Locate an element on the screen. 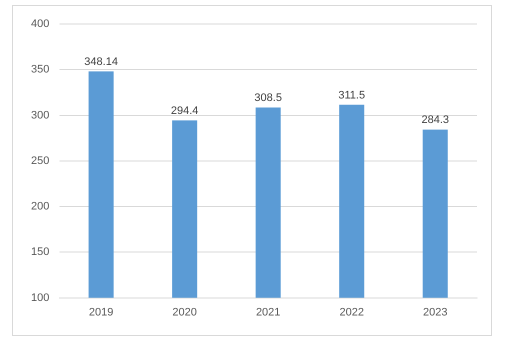 The height and width of the screenshot is (349, 506). y-tick-label: 400 is located at coordinates (40, 24).